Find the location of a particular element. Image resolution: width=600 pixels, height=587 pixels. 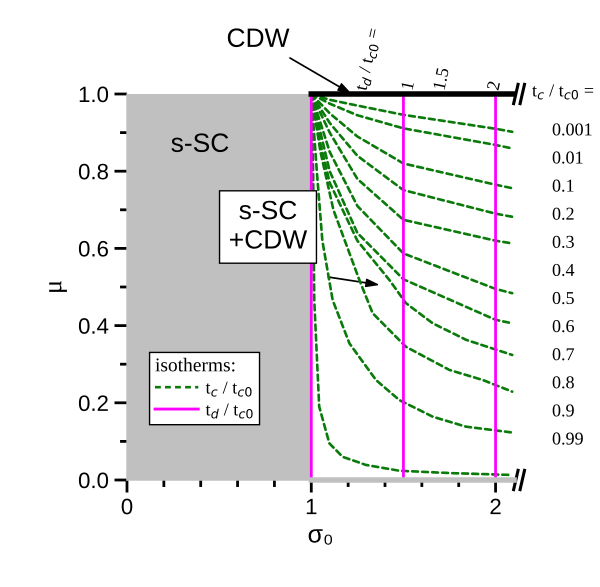

legend-title: isotherms: is located at coordinates (194, 365).